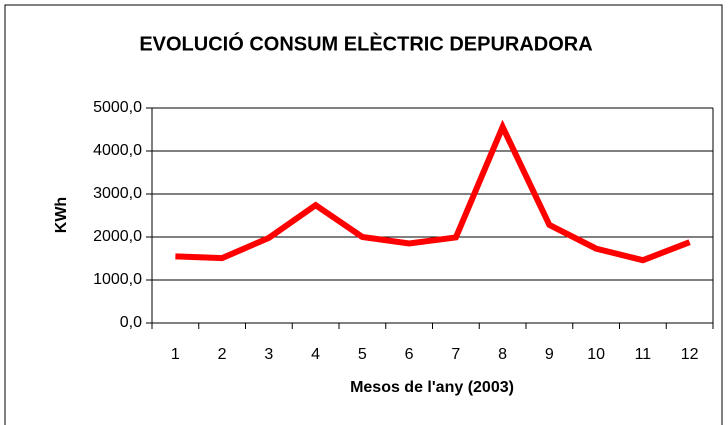 This screenshot has width=728, height=425. Describe the element at coordinates (117, 150) in the screenshot. I see `y-tick-label: 4000,0` at that location.